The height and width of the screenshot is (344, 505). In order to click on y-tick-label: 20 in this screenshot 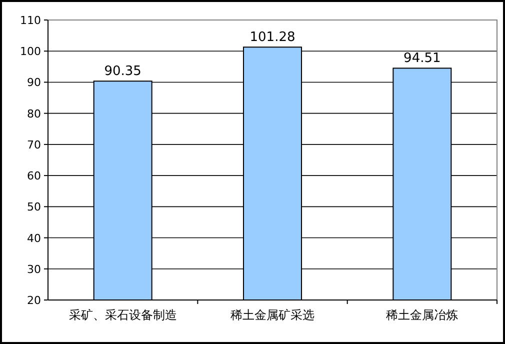, I will do `click(34, 300)`.